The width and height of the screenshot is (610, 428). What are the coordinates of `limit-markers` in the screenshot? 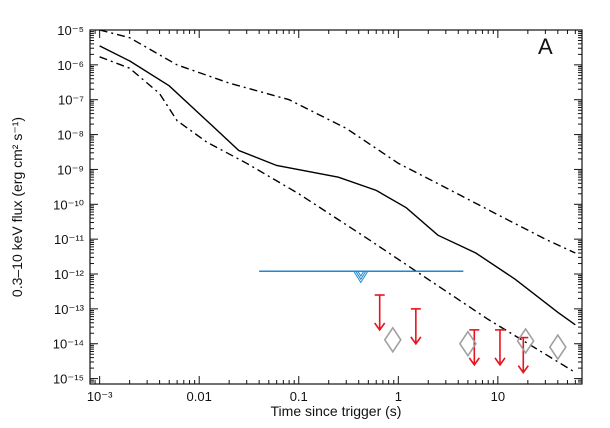 It's located at (413, 322).